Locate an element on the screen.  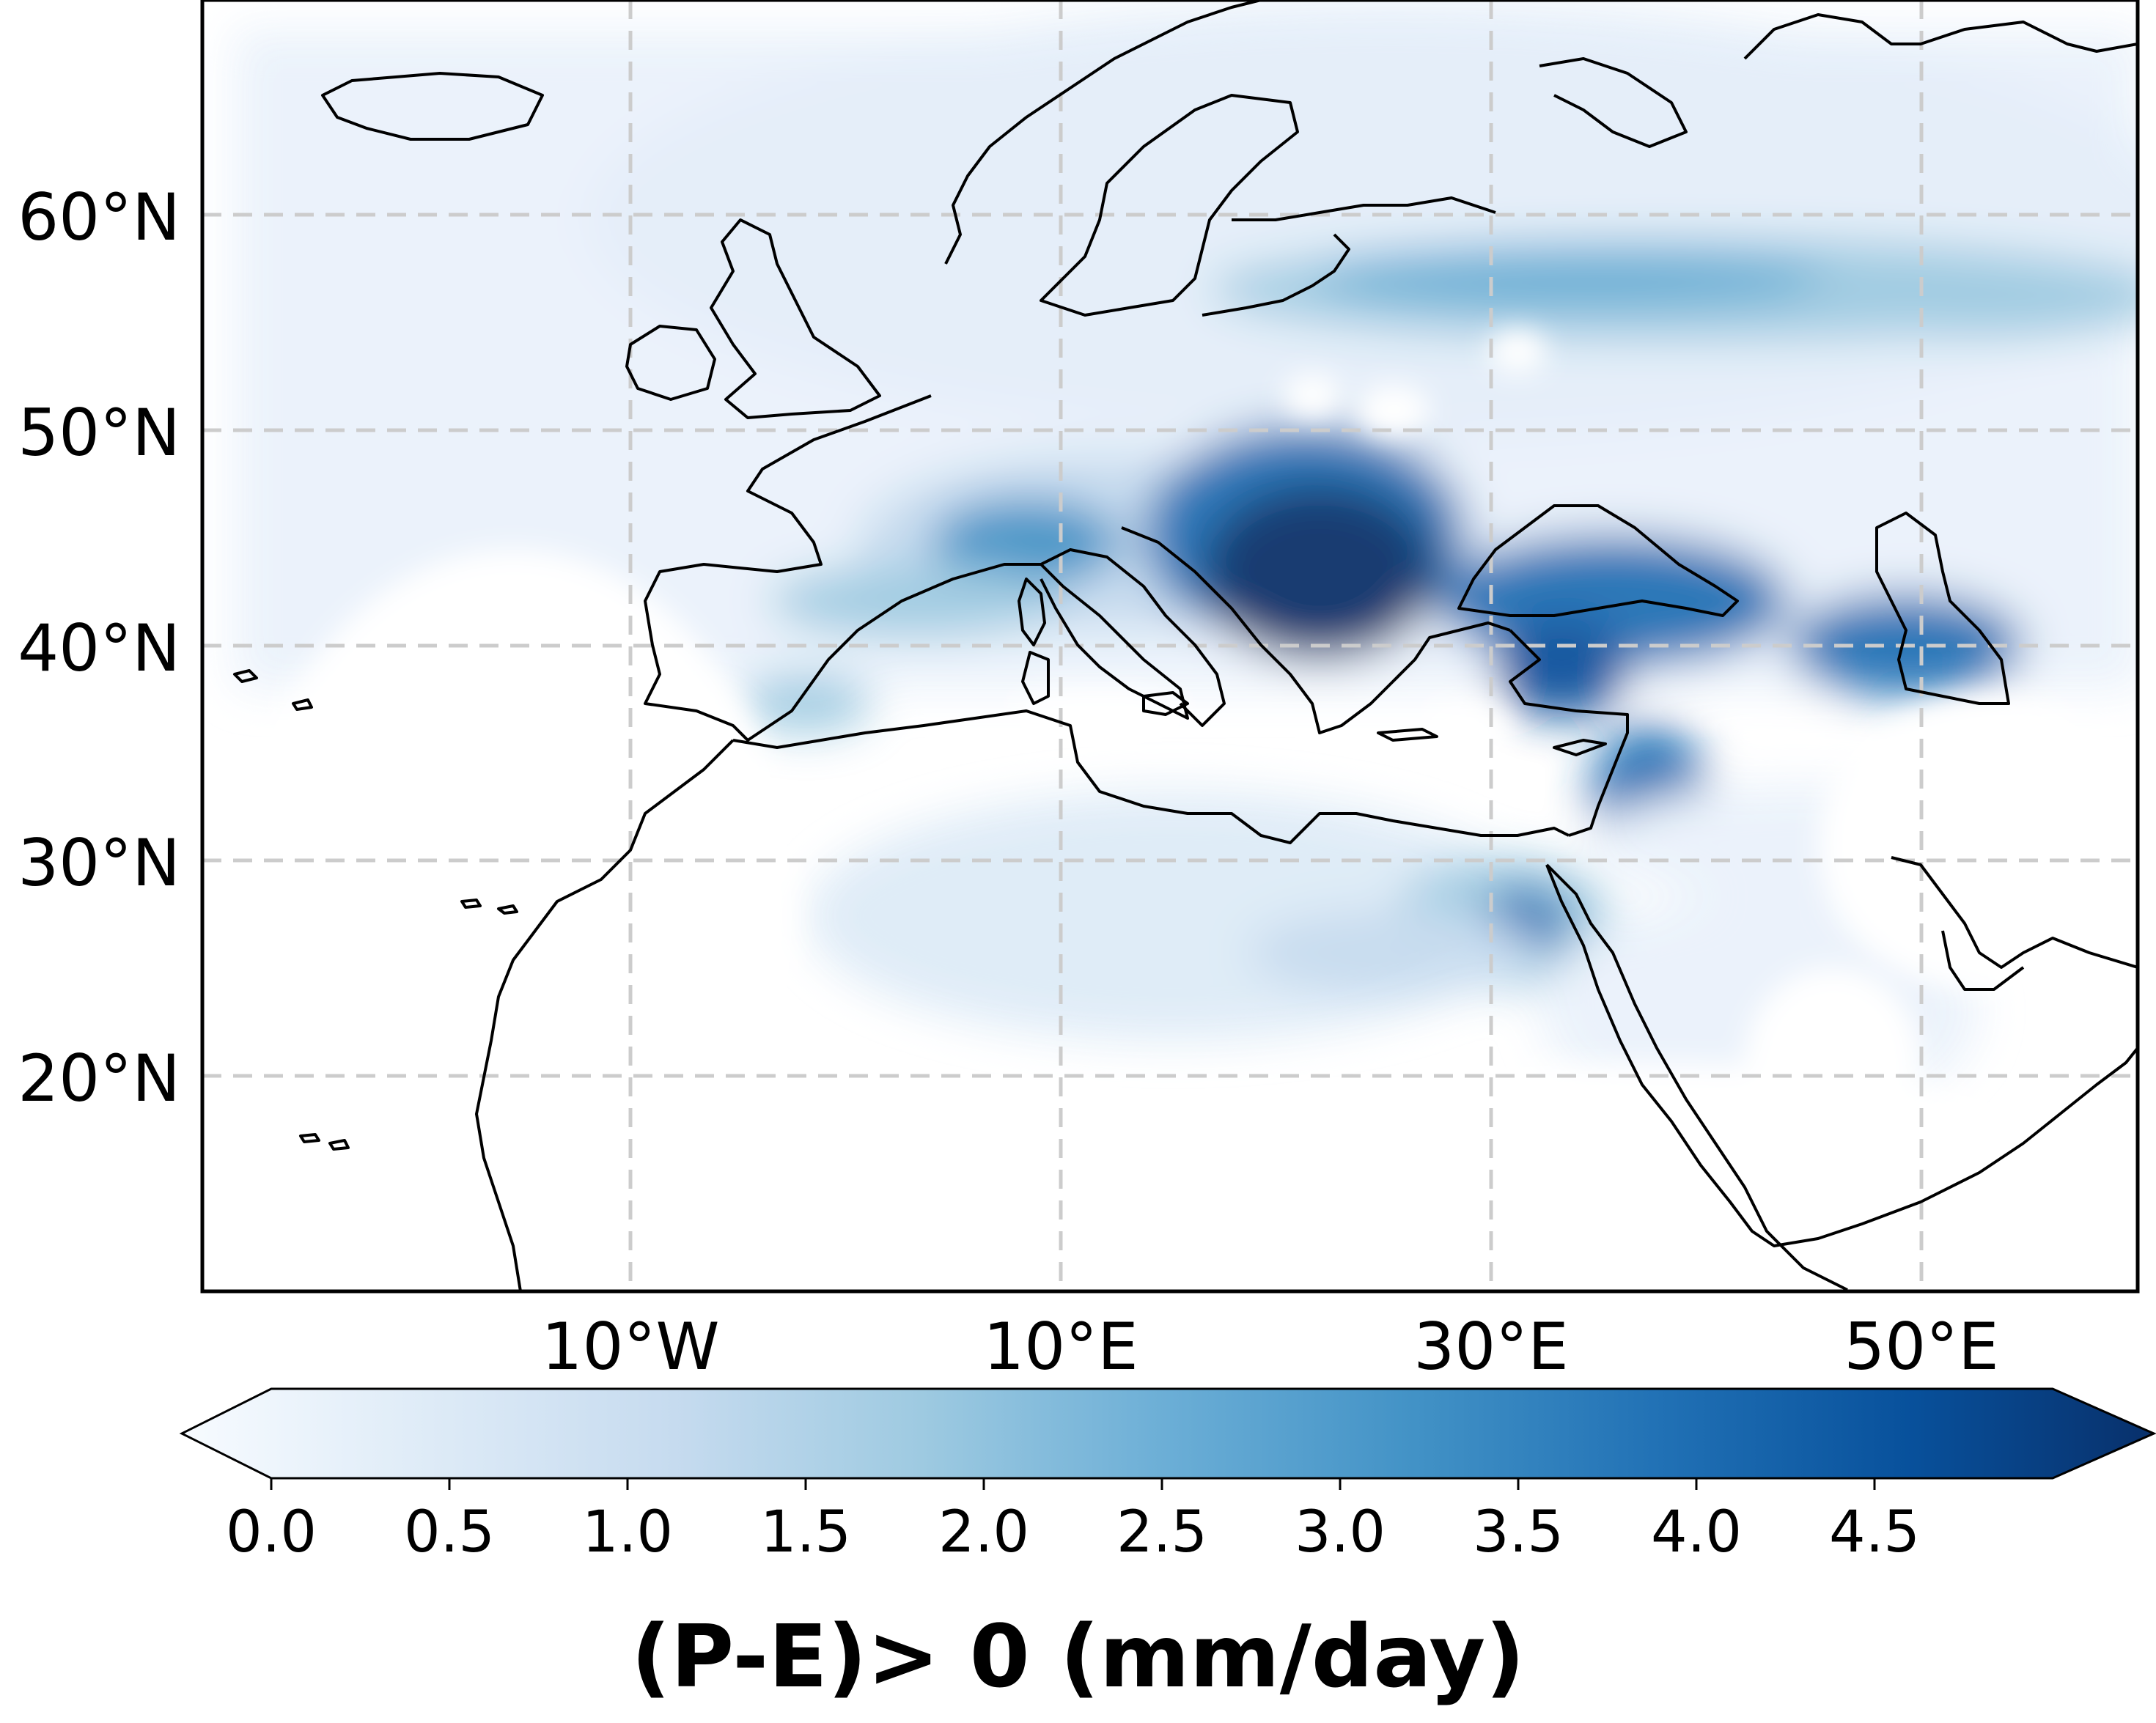
lat-label-60n: 60°N is located at coordinates (99, 218).